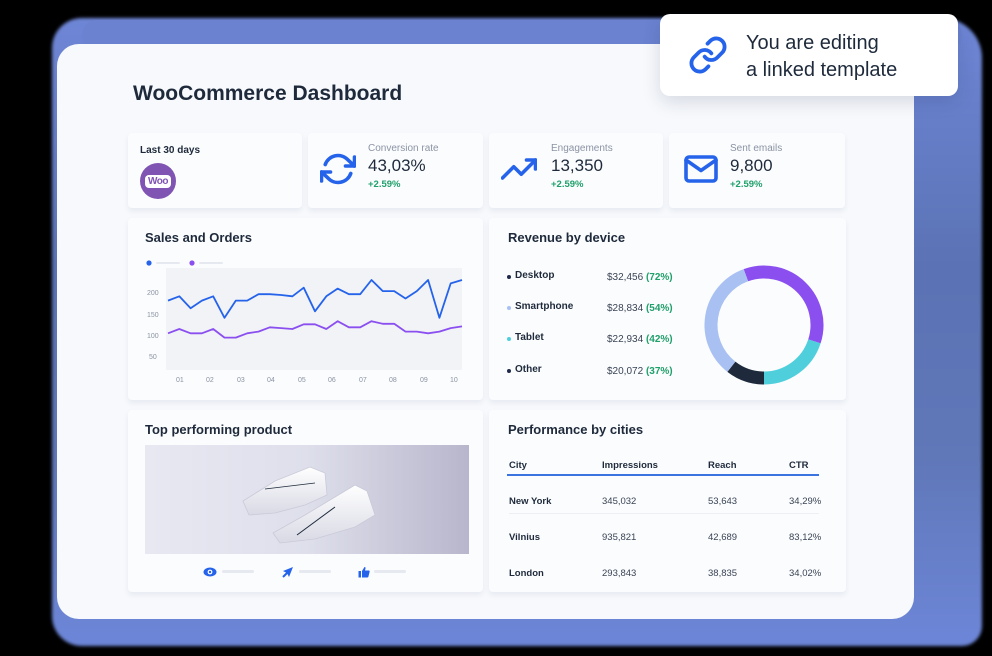 Image resolution: width=992 pixels, height=656 pixels. I want to click on kpi-engagements-card: Engagements 13,350 +2.59%, so click(576, 170).